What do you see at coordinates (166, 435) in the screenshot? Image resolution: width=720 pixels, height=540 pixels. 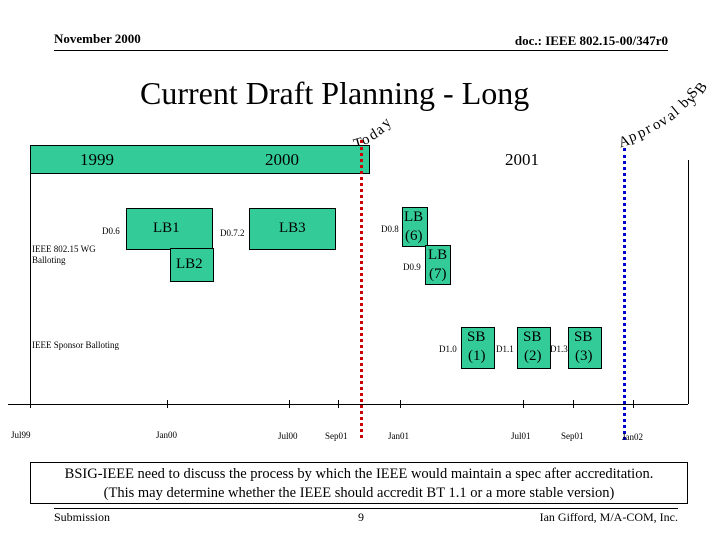 I see `axis-tick-label: Jan00` at bounding box center [166, 435].